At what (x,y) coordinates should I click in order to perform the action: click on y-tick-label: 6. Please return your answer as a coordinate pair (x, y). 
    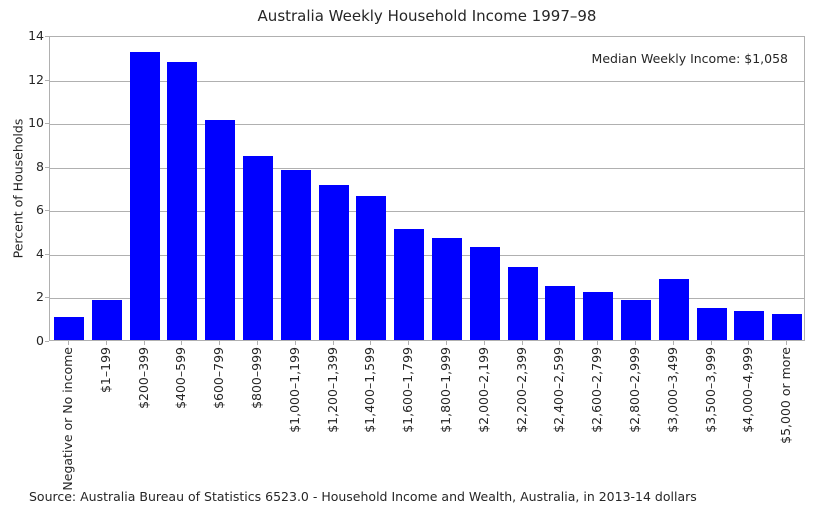
    Looking at the image, I should click on (40, 210).